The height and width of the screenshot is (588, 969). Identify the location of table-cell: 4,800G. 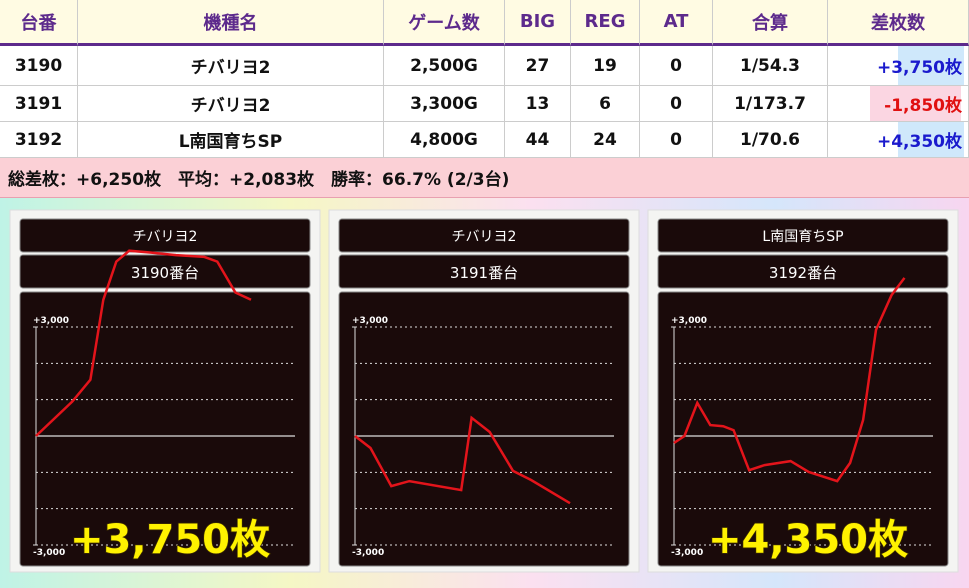
(444, 140).